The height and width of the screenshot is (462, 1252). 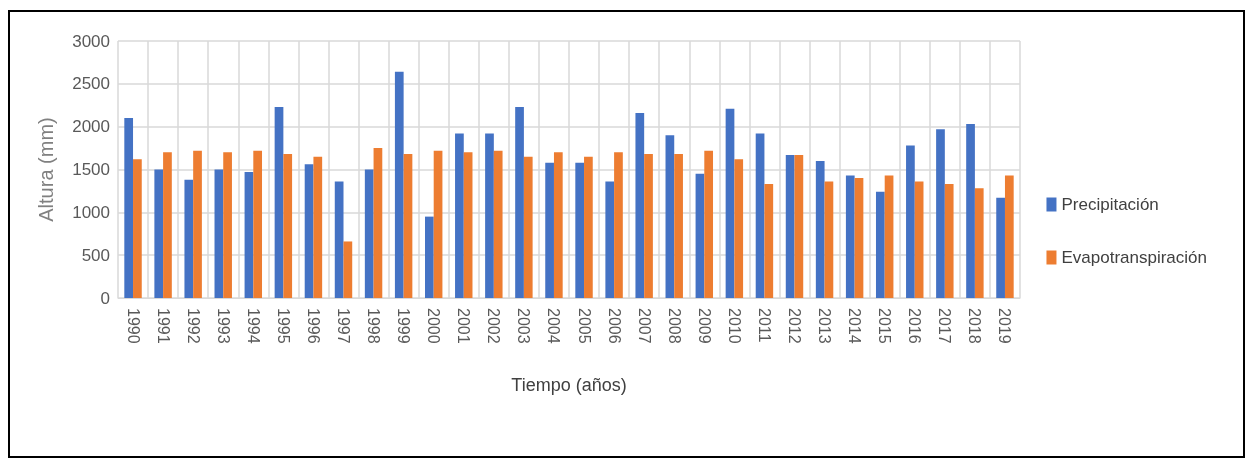 What do you see at coordinates (704, 326) in the screenshot?
I see `x-tick-label: 2009` at bounding box center [704, 326].